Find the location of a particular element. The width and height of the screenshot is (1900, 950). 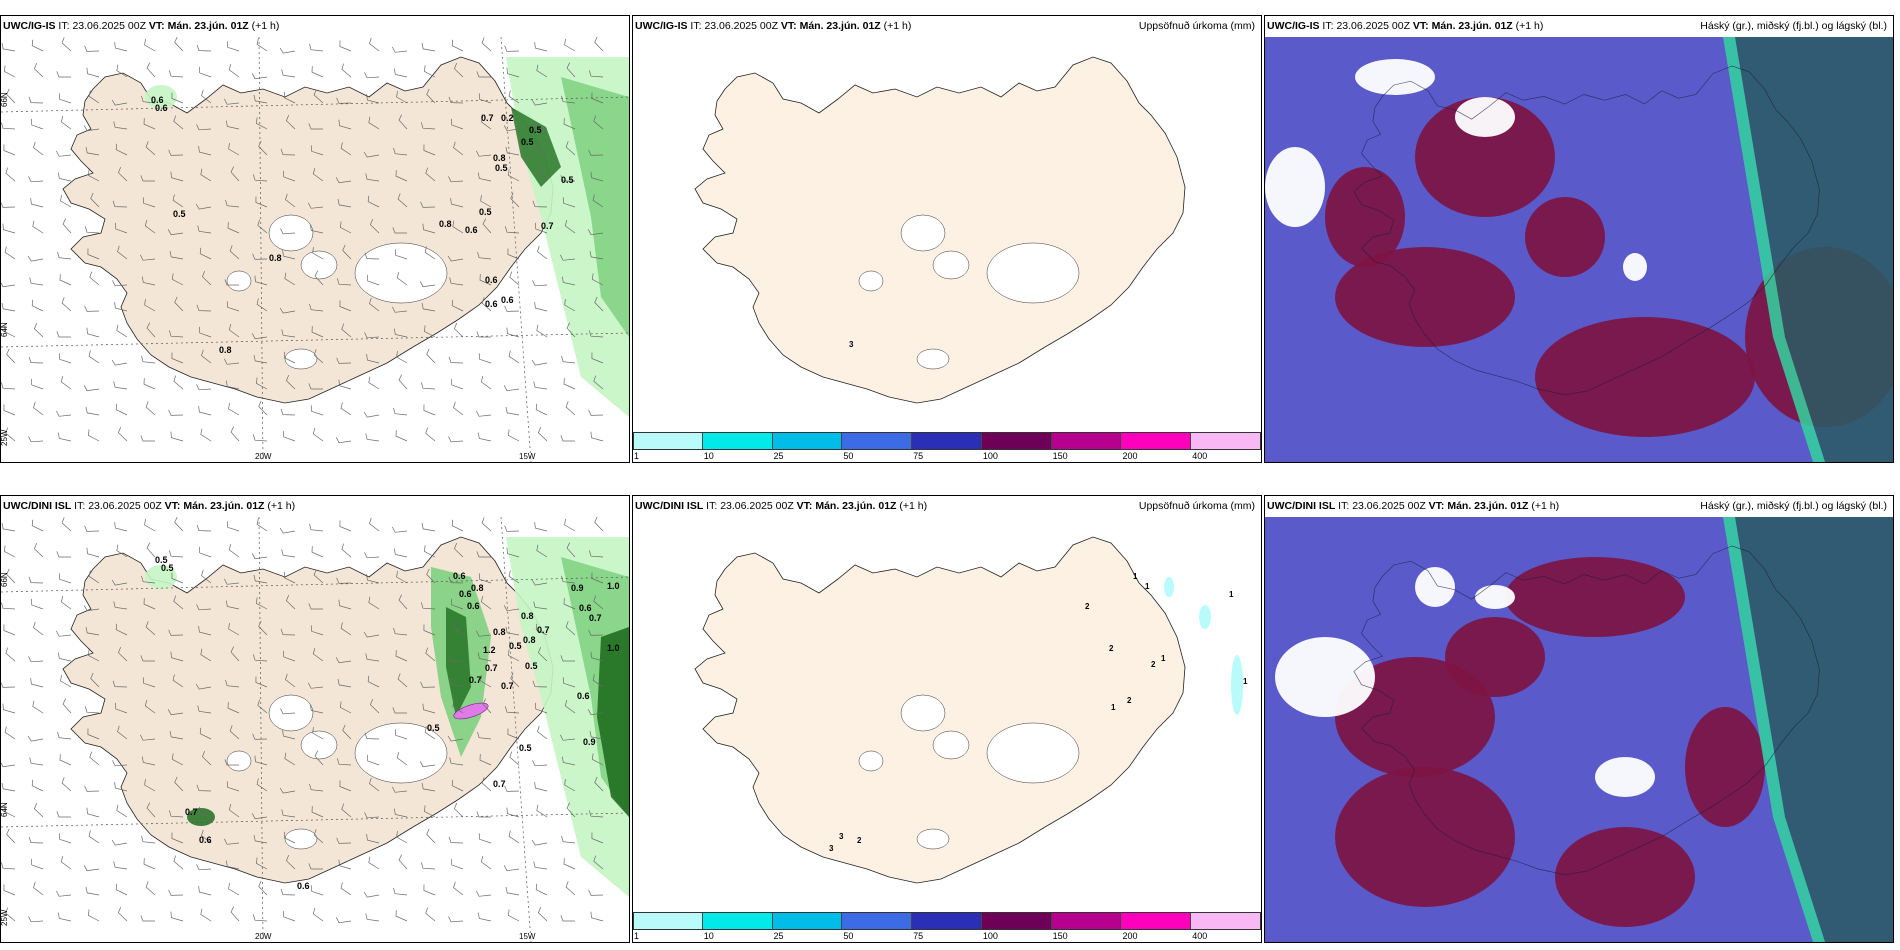

lat-label-64: 64N is located at coordinates (5, 809).